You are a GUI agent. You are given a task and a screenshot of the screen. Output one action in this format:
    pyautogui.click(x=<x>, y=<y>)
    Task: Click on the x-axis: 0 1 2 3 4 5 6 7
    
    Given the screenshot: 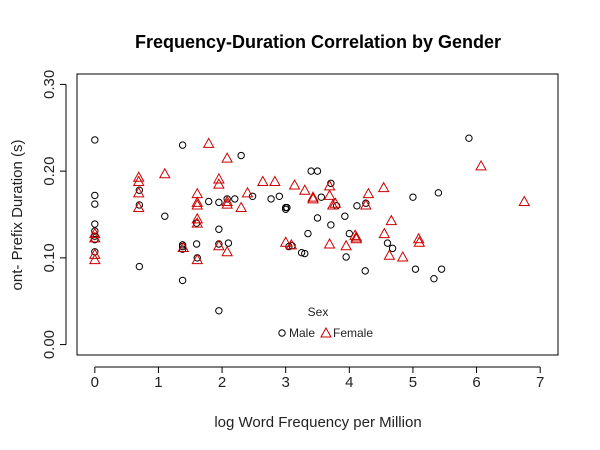 What is the action you would take?
    pyautogui.click(x=317, y=378)
    